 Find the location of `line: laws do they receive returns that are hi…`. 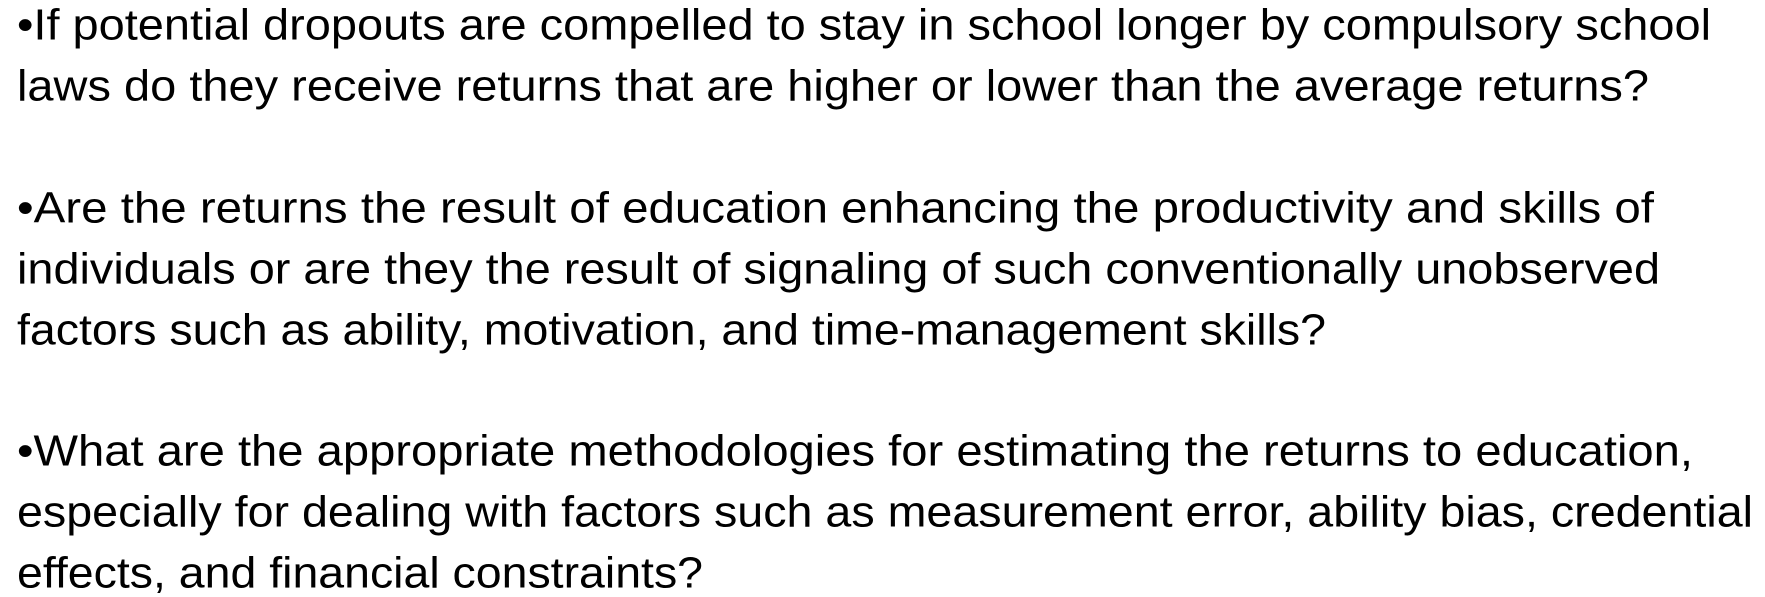

line: laws do they receive returns that are hi… is located at coordinates (833, 86).